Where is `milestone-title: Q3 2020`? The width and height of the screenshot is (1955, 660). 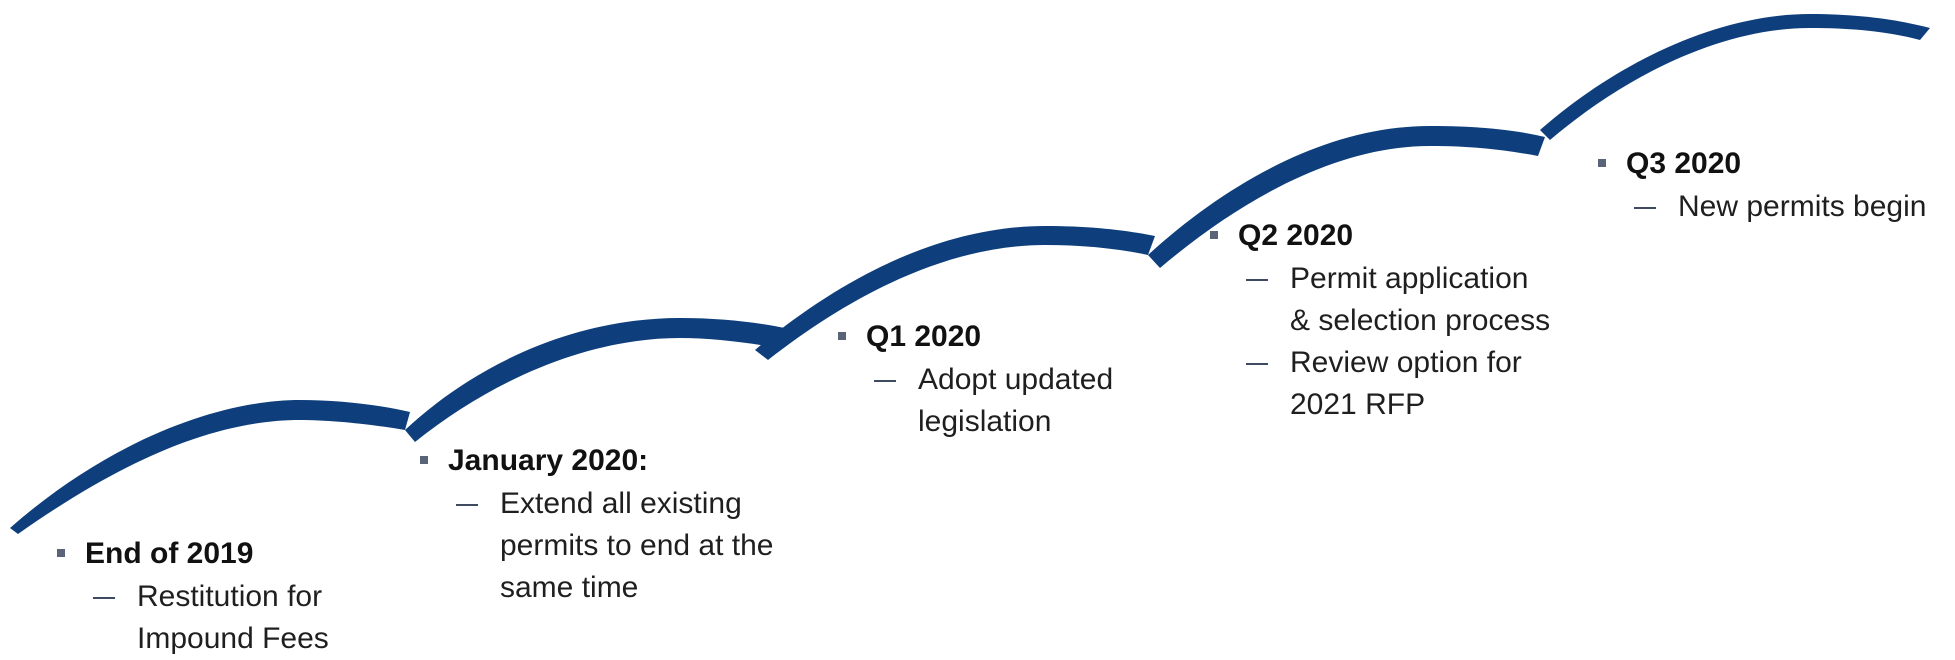 milestone-title: Q3 2020 is located at coordinates (1684, 163).